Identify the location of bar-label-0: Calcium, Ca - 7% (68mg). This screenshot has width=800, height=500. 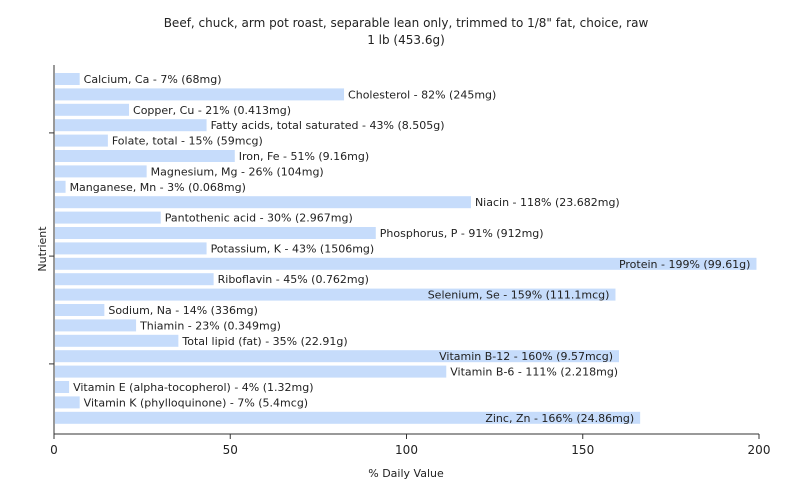
(153, 79).